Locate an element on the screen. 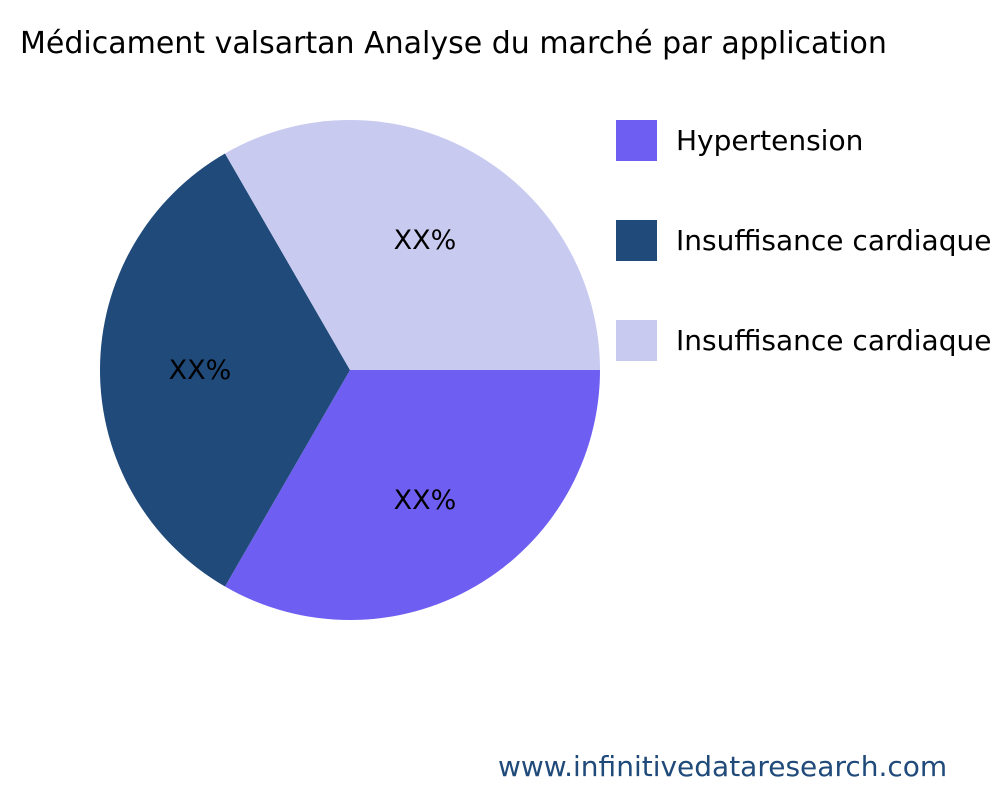  pie-slice-label-0: XX% is located at coordinates (425, 500).